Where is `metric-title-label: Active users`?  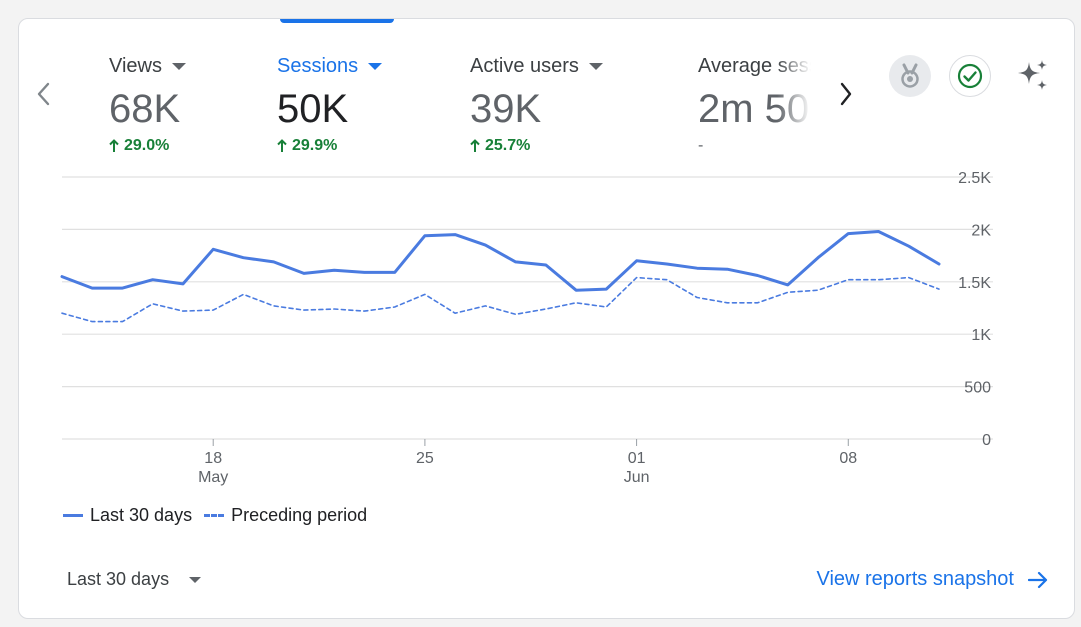 metric-title-label: Active users is located at coordinates (524, 65).